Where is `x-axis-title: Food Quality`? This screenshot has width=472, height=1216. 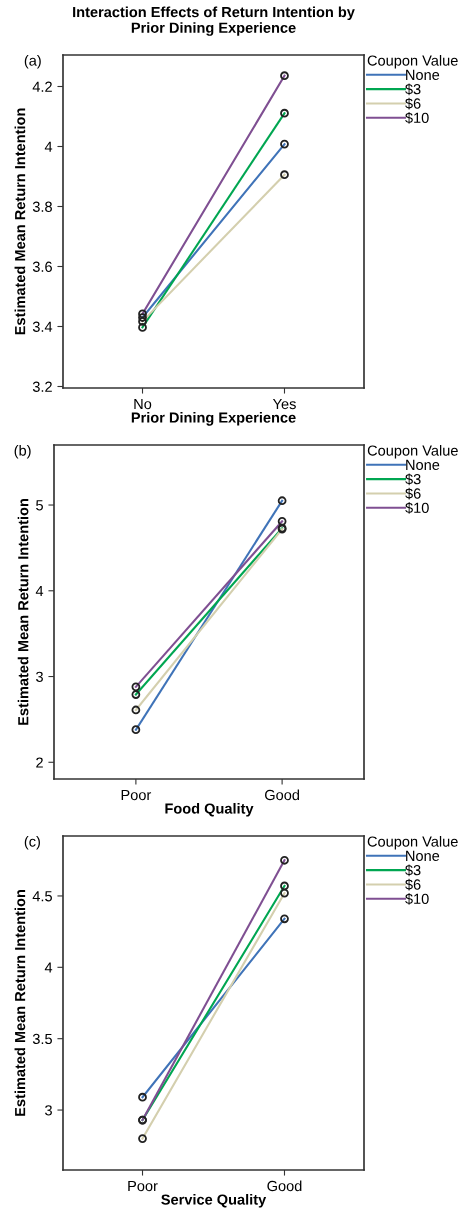
x-axis-title: Food Quality is located at coordinates (209, 810).